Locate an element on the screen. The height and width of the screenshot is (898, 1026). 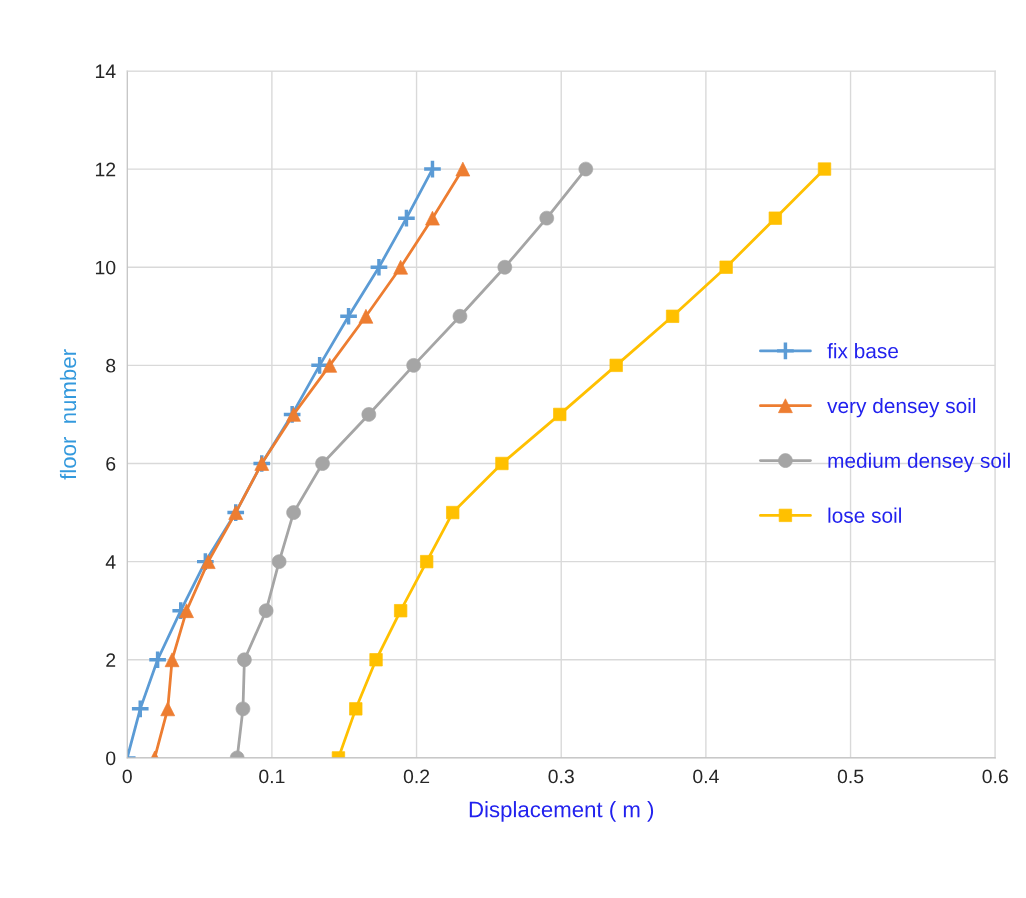
y-tick-label: 8 is located at coordinates (111, 365).